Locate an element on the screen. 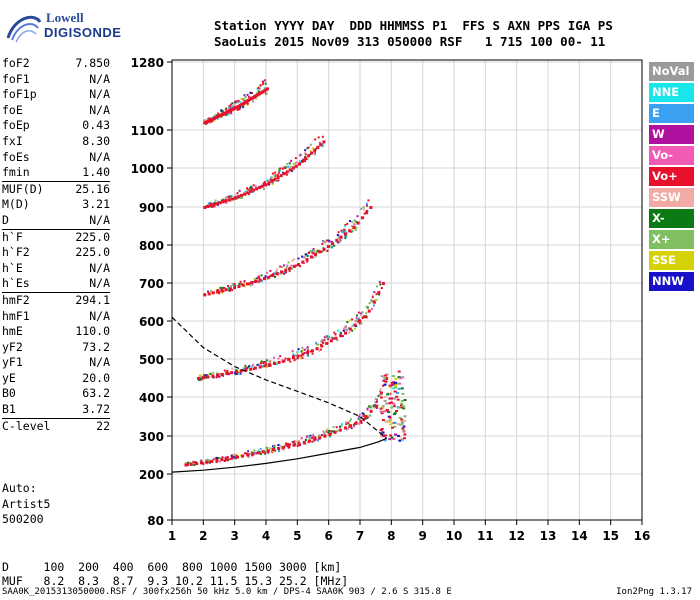 The height and width of the screenshot is (600, 700). param-name: foF2 is located at coordinates (16, 63).